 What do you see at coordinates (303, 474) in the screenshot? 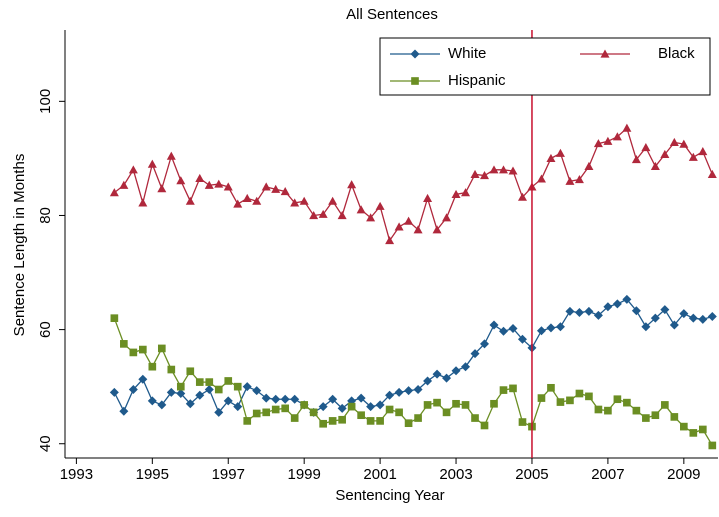
I see `x-tick-label: 1999` at bounding box center [303, 474].